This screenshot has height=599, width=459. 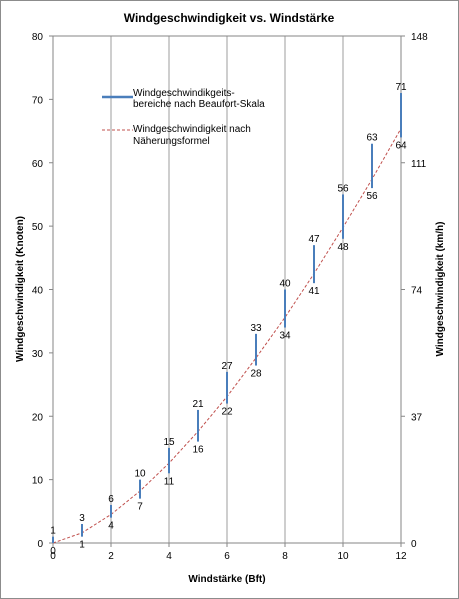 I want to click on y-tick-label-3: 30, so click(x=38, y=354).